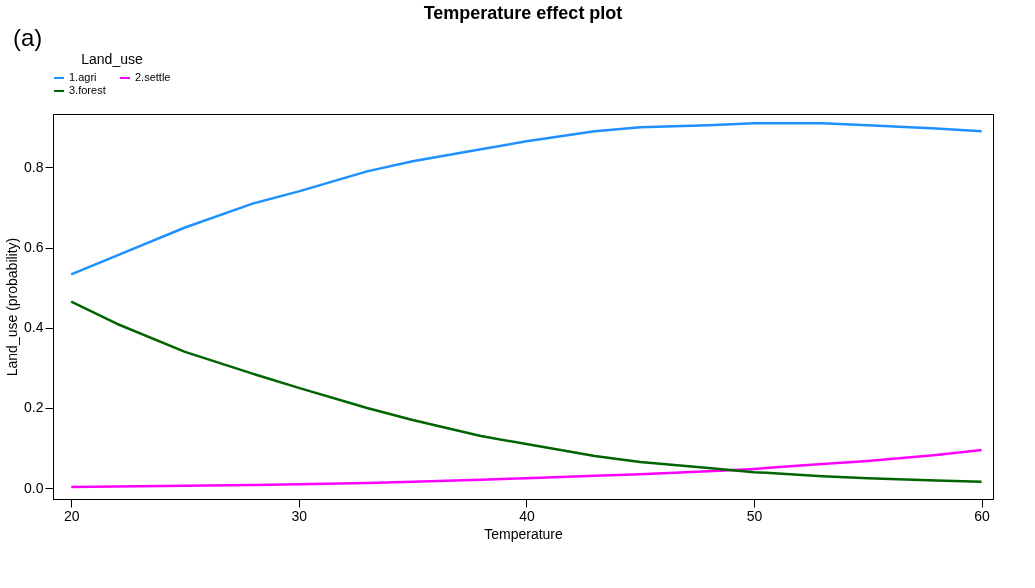 This screenshot has width=1035, height=588. What do you see at coordinates (34, 247) in the screenshot?
I see `y-tick-label: 0.6` at bounding box center [34, 247].